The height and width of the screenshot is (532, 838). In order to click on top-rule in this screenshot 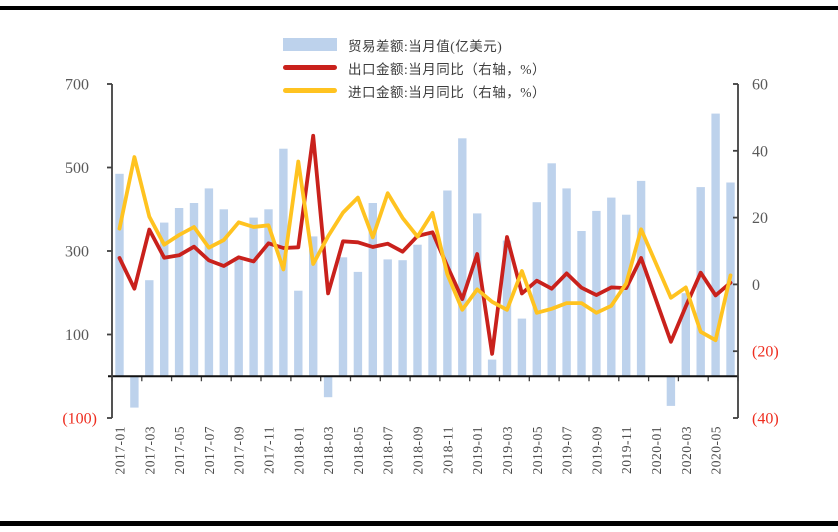, I will do `click(419, 8)`.